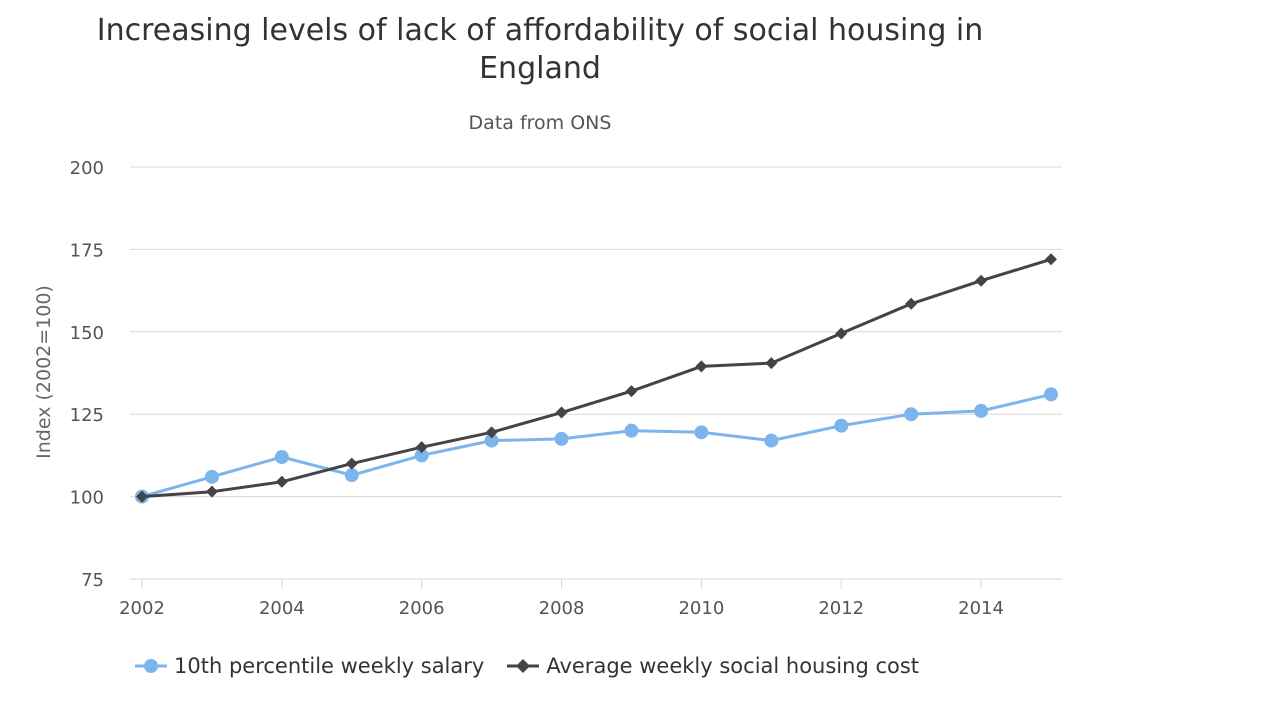 The height and width of the screenshot is (720, 1280). I want to click on series-salary, so click(596, 445).